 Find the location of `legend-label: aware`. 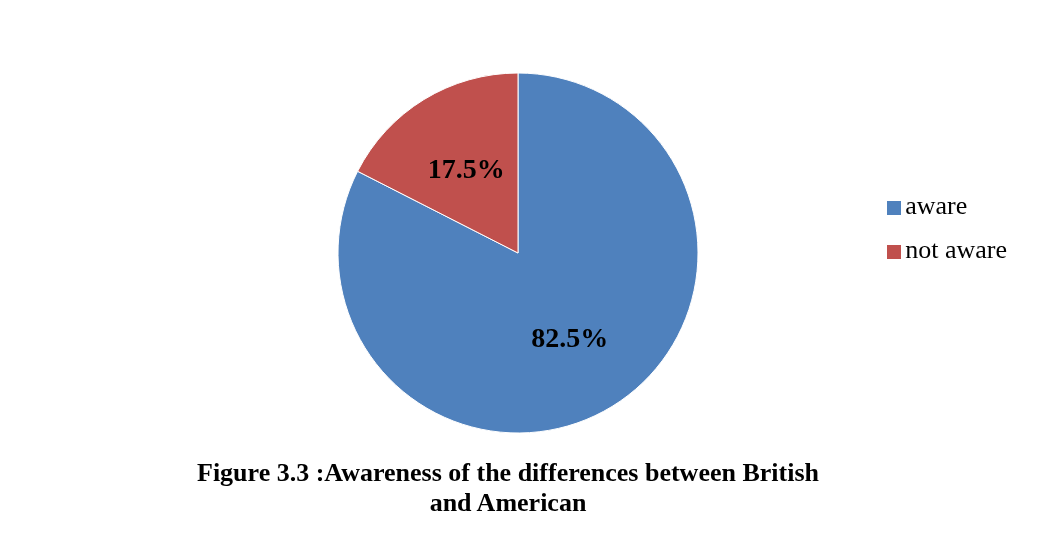

legend-label: aware is located at coordinates (936, 205).